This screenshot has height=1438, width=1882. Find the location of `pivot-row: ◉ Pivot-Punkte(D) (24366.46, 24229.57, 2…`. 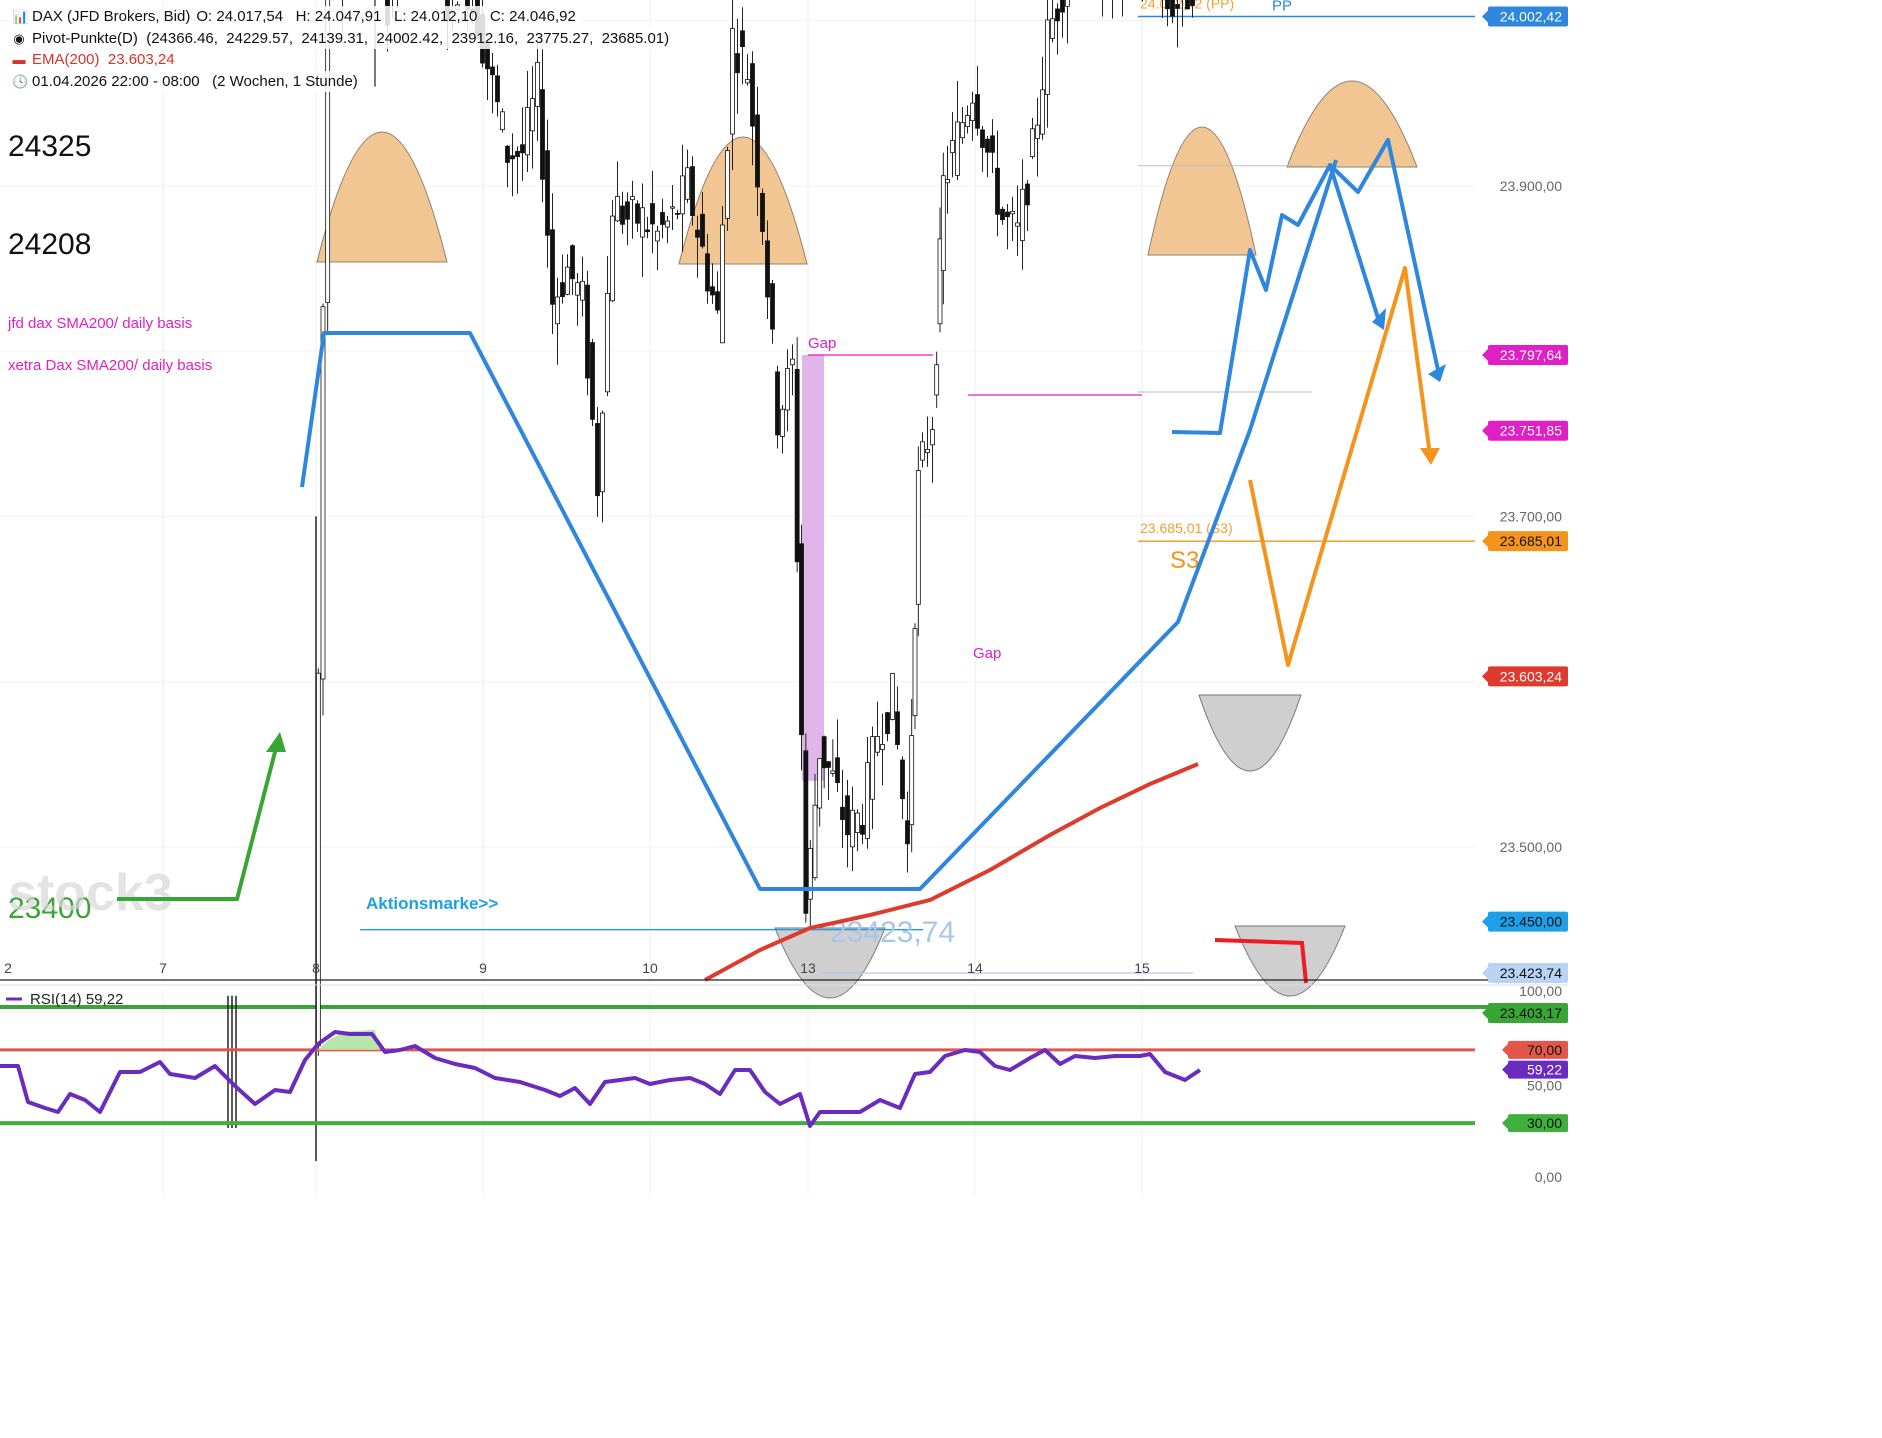

pivot-row: ◉ Pivot-Punkte(D) (24366.46, 24229.57, 2… is located at coordinates (341, 38).